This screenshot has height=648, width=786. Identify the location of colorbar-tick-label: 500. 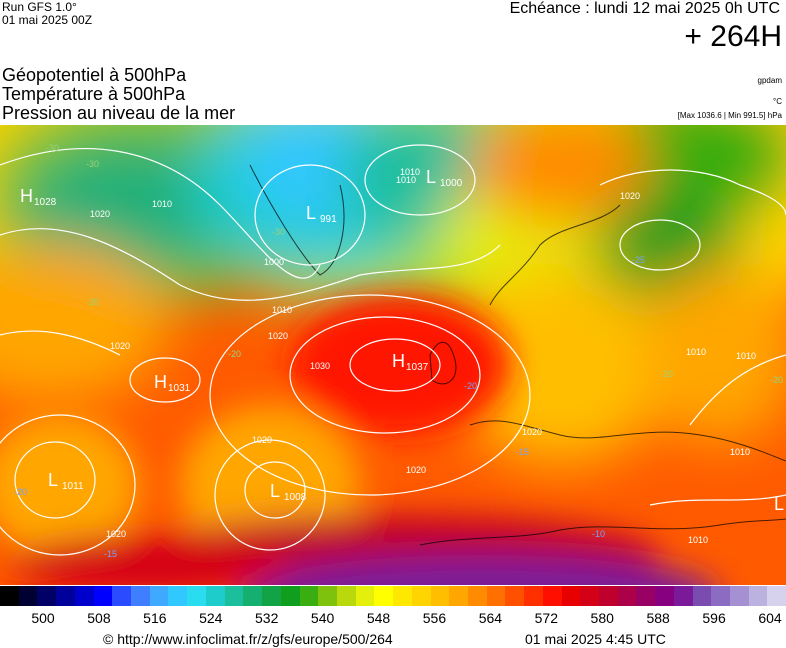
(43, 618).